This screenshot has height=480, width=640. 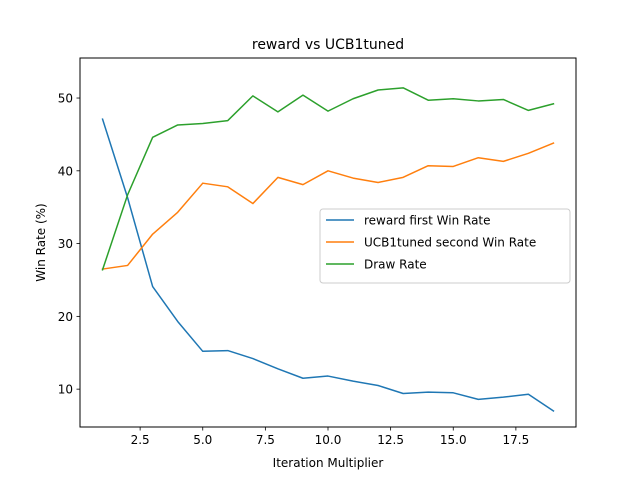 What do you see at coordinates (450, 243) in the screenshot?
I see `legend-label-1: UCB1tuned second Win Rate` at bounding box center [450, 243].